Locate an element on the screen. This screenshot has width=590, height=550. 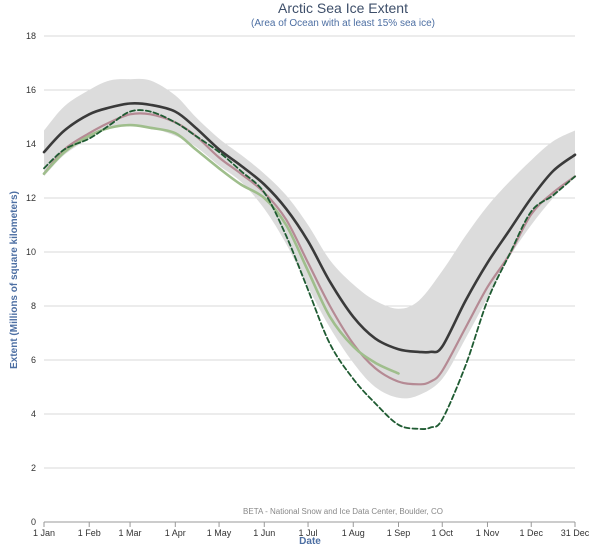
y-tick-label: 6 is located at coordinates (33, 360).